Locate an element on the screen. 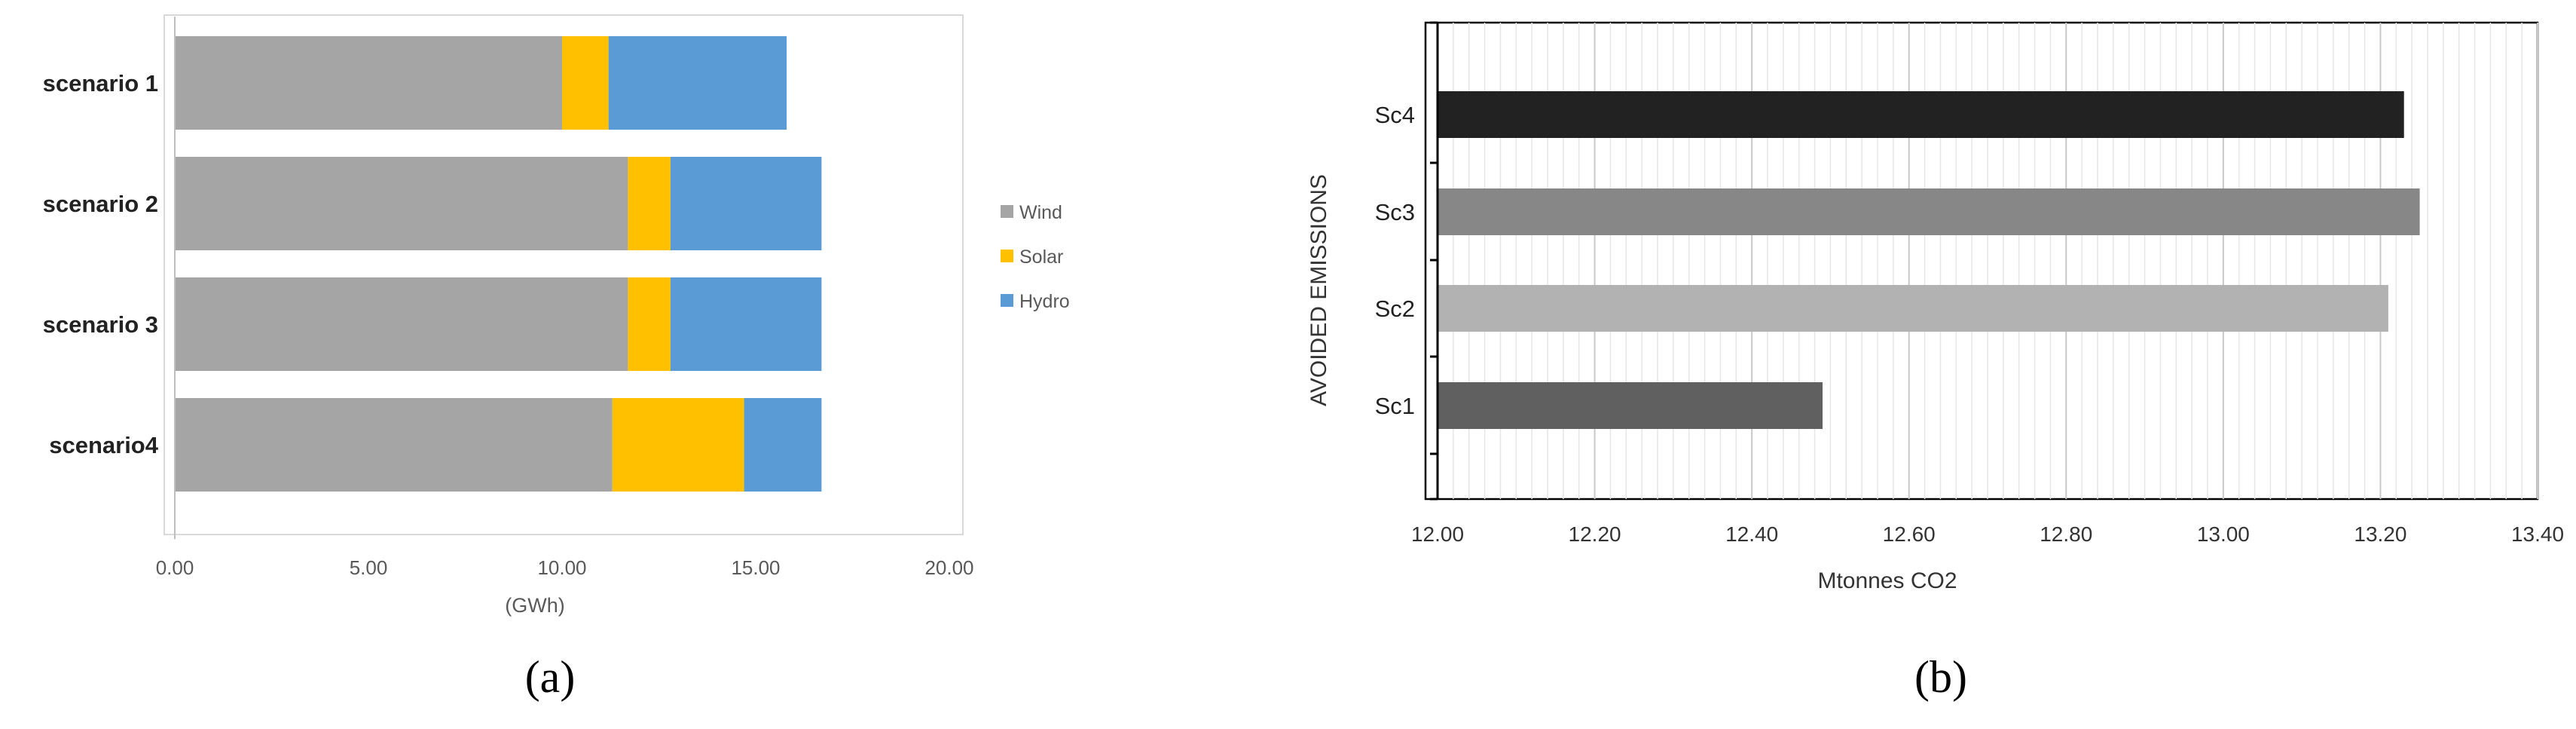 This screenshot has width=2576, height=729. category-label: Sc3 is located at coordinates (1395, 212).